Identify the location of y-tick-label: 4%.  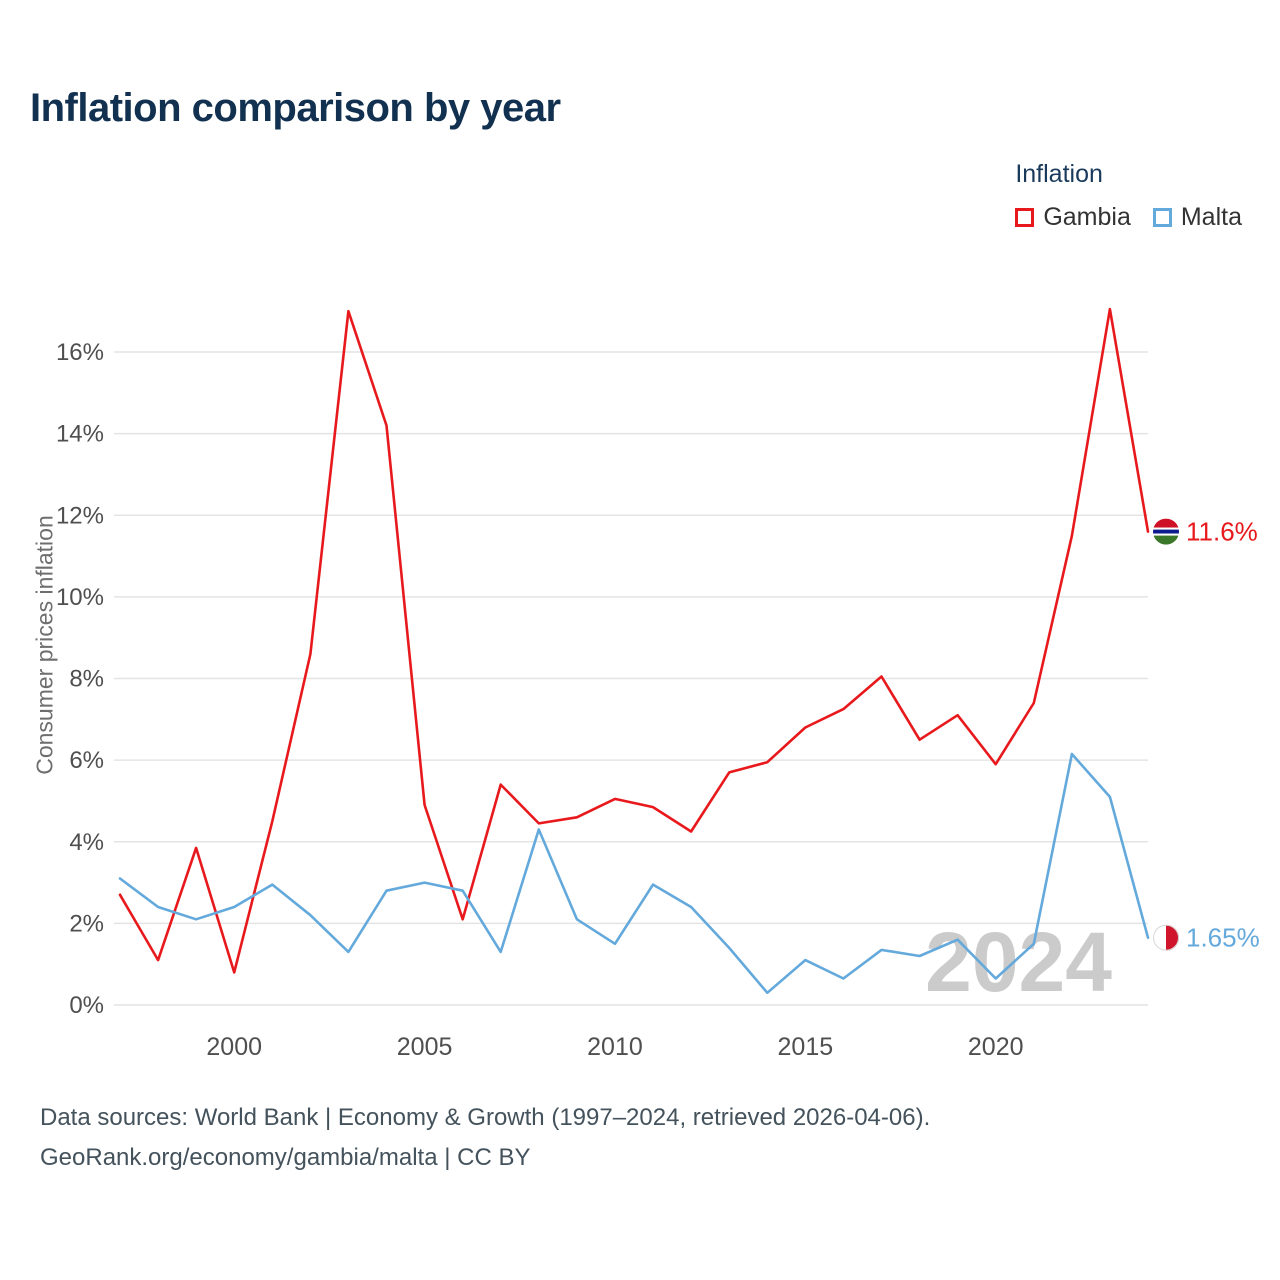
(86, 842).